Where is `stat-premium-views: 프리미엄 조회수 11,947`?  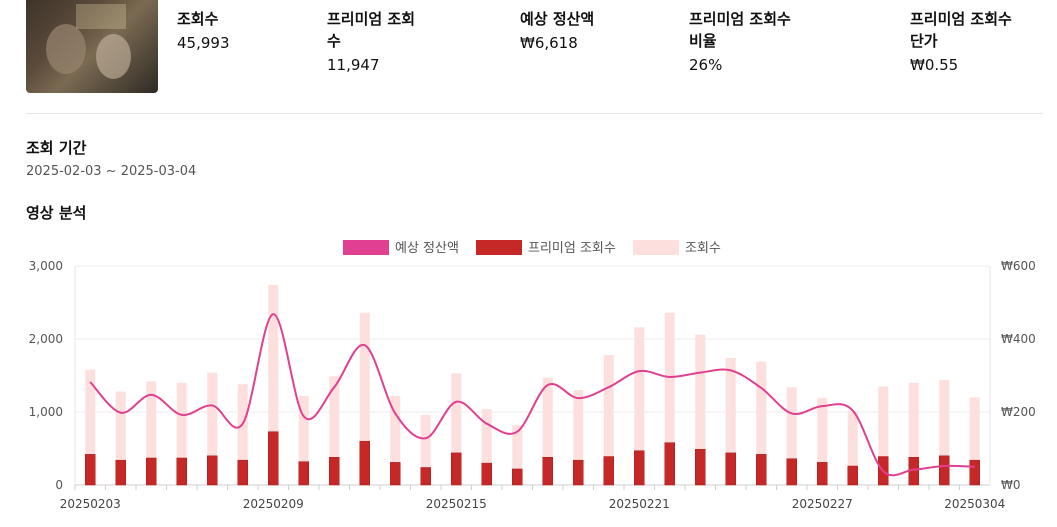 stat-premium-views: 프리미엄 조회수 11,947 is located at coordinates (377, 41).